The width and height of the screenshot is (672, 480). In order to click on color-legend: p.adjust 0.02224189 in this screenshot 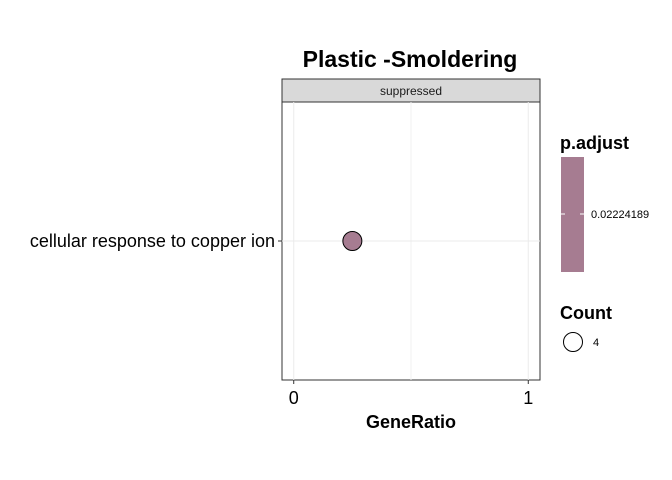, I will do `click(604, 202)`.